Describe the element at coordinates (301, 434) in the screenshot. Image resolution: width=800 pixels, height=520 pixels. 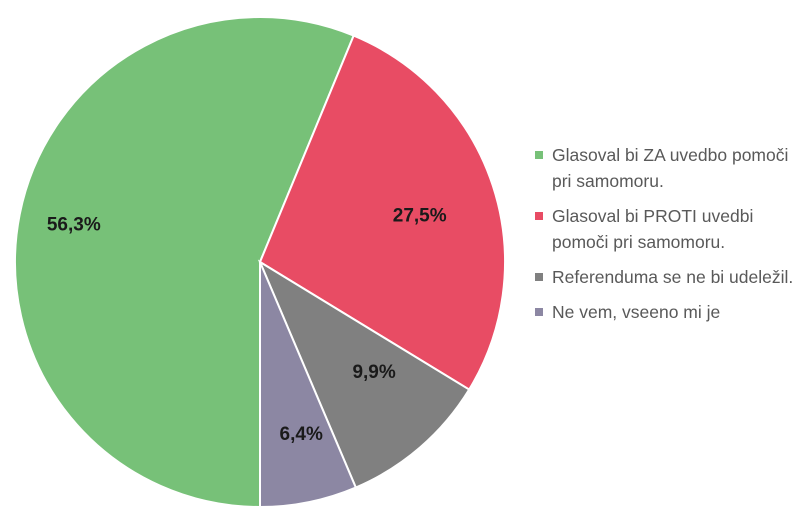
I see `pie-slice-label-4: 6,4%` at that location.